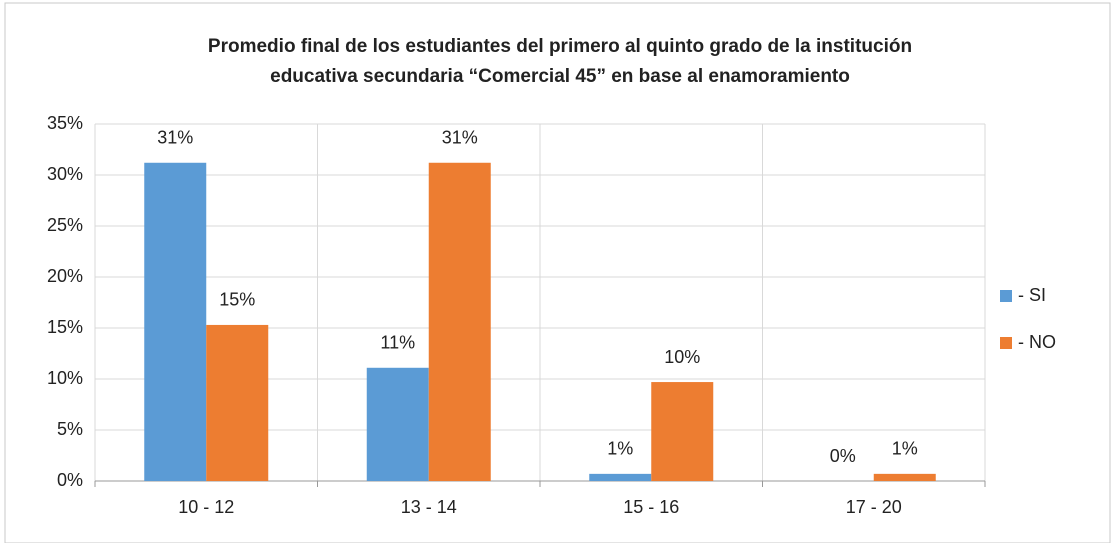  I want to click on value-label: 10%, so click(682, 357).